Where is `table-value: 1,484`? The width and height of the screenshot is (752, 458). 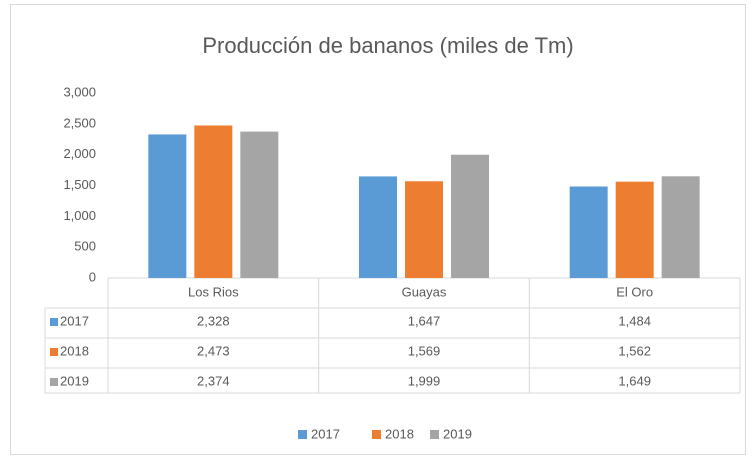
table-value: 1,484 is located at coordinates (634, 320).